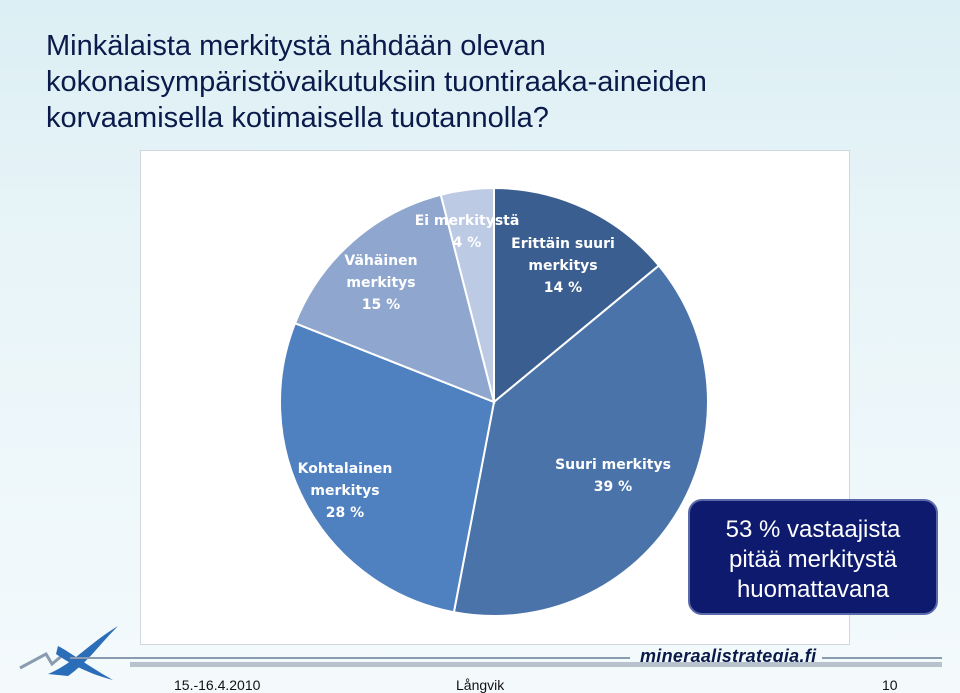 The width and height of the screenshot is (960, 693). I want to click on slice-label: Erittäin suuri merkitys 14 %, so click(563, 266).